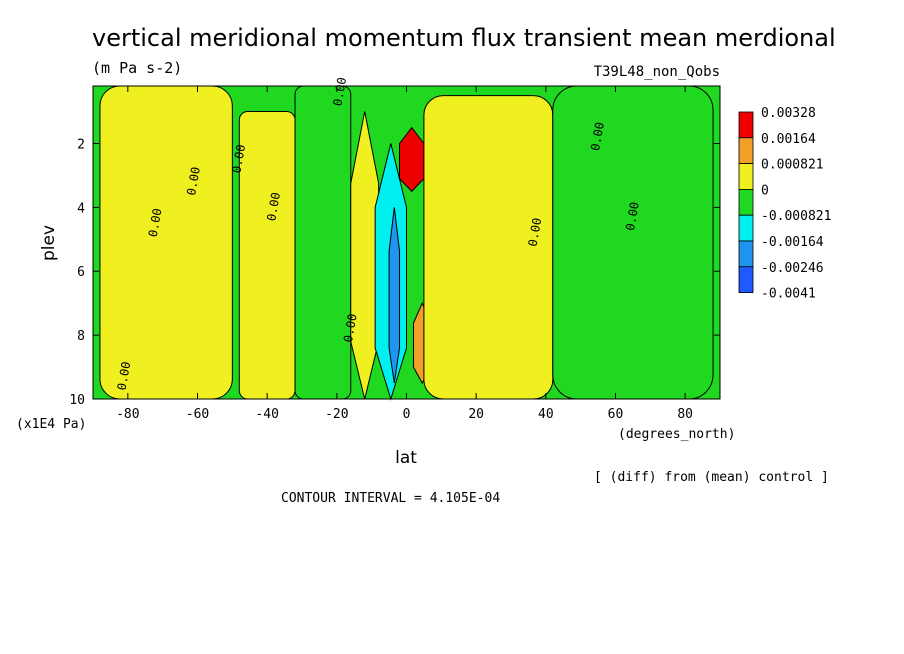 This screenshot has width=904, height=654. What do you see at coordinates (616, 414) in the screenshot?
I see `x-tick-label: 60` at bounding box center [616, 414].